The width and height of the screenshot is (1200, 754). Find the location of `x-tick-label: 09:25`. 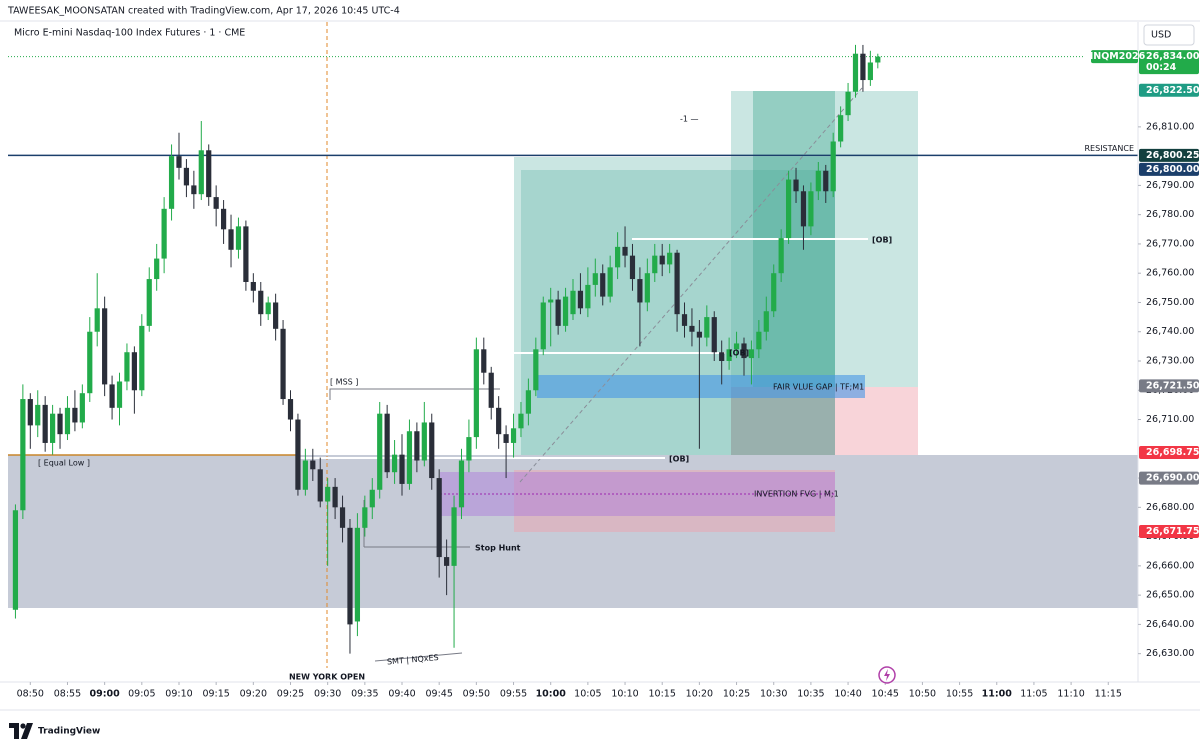

x-tick-label: 09:25 is located at coordinates (290, 694).